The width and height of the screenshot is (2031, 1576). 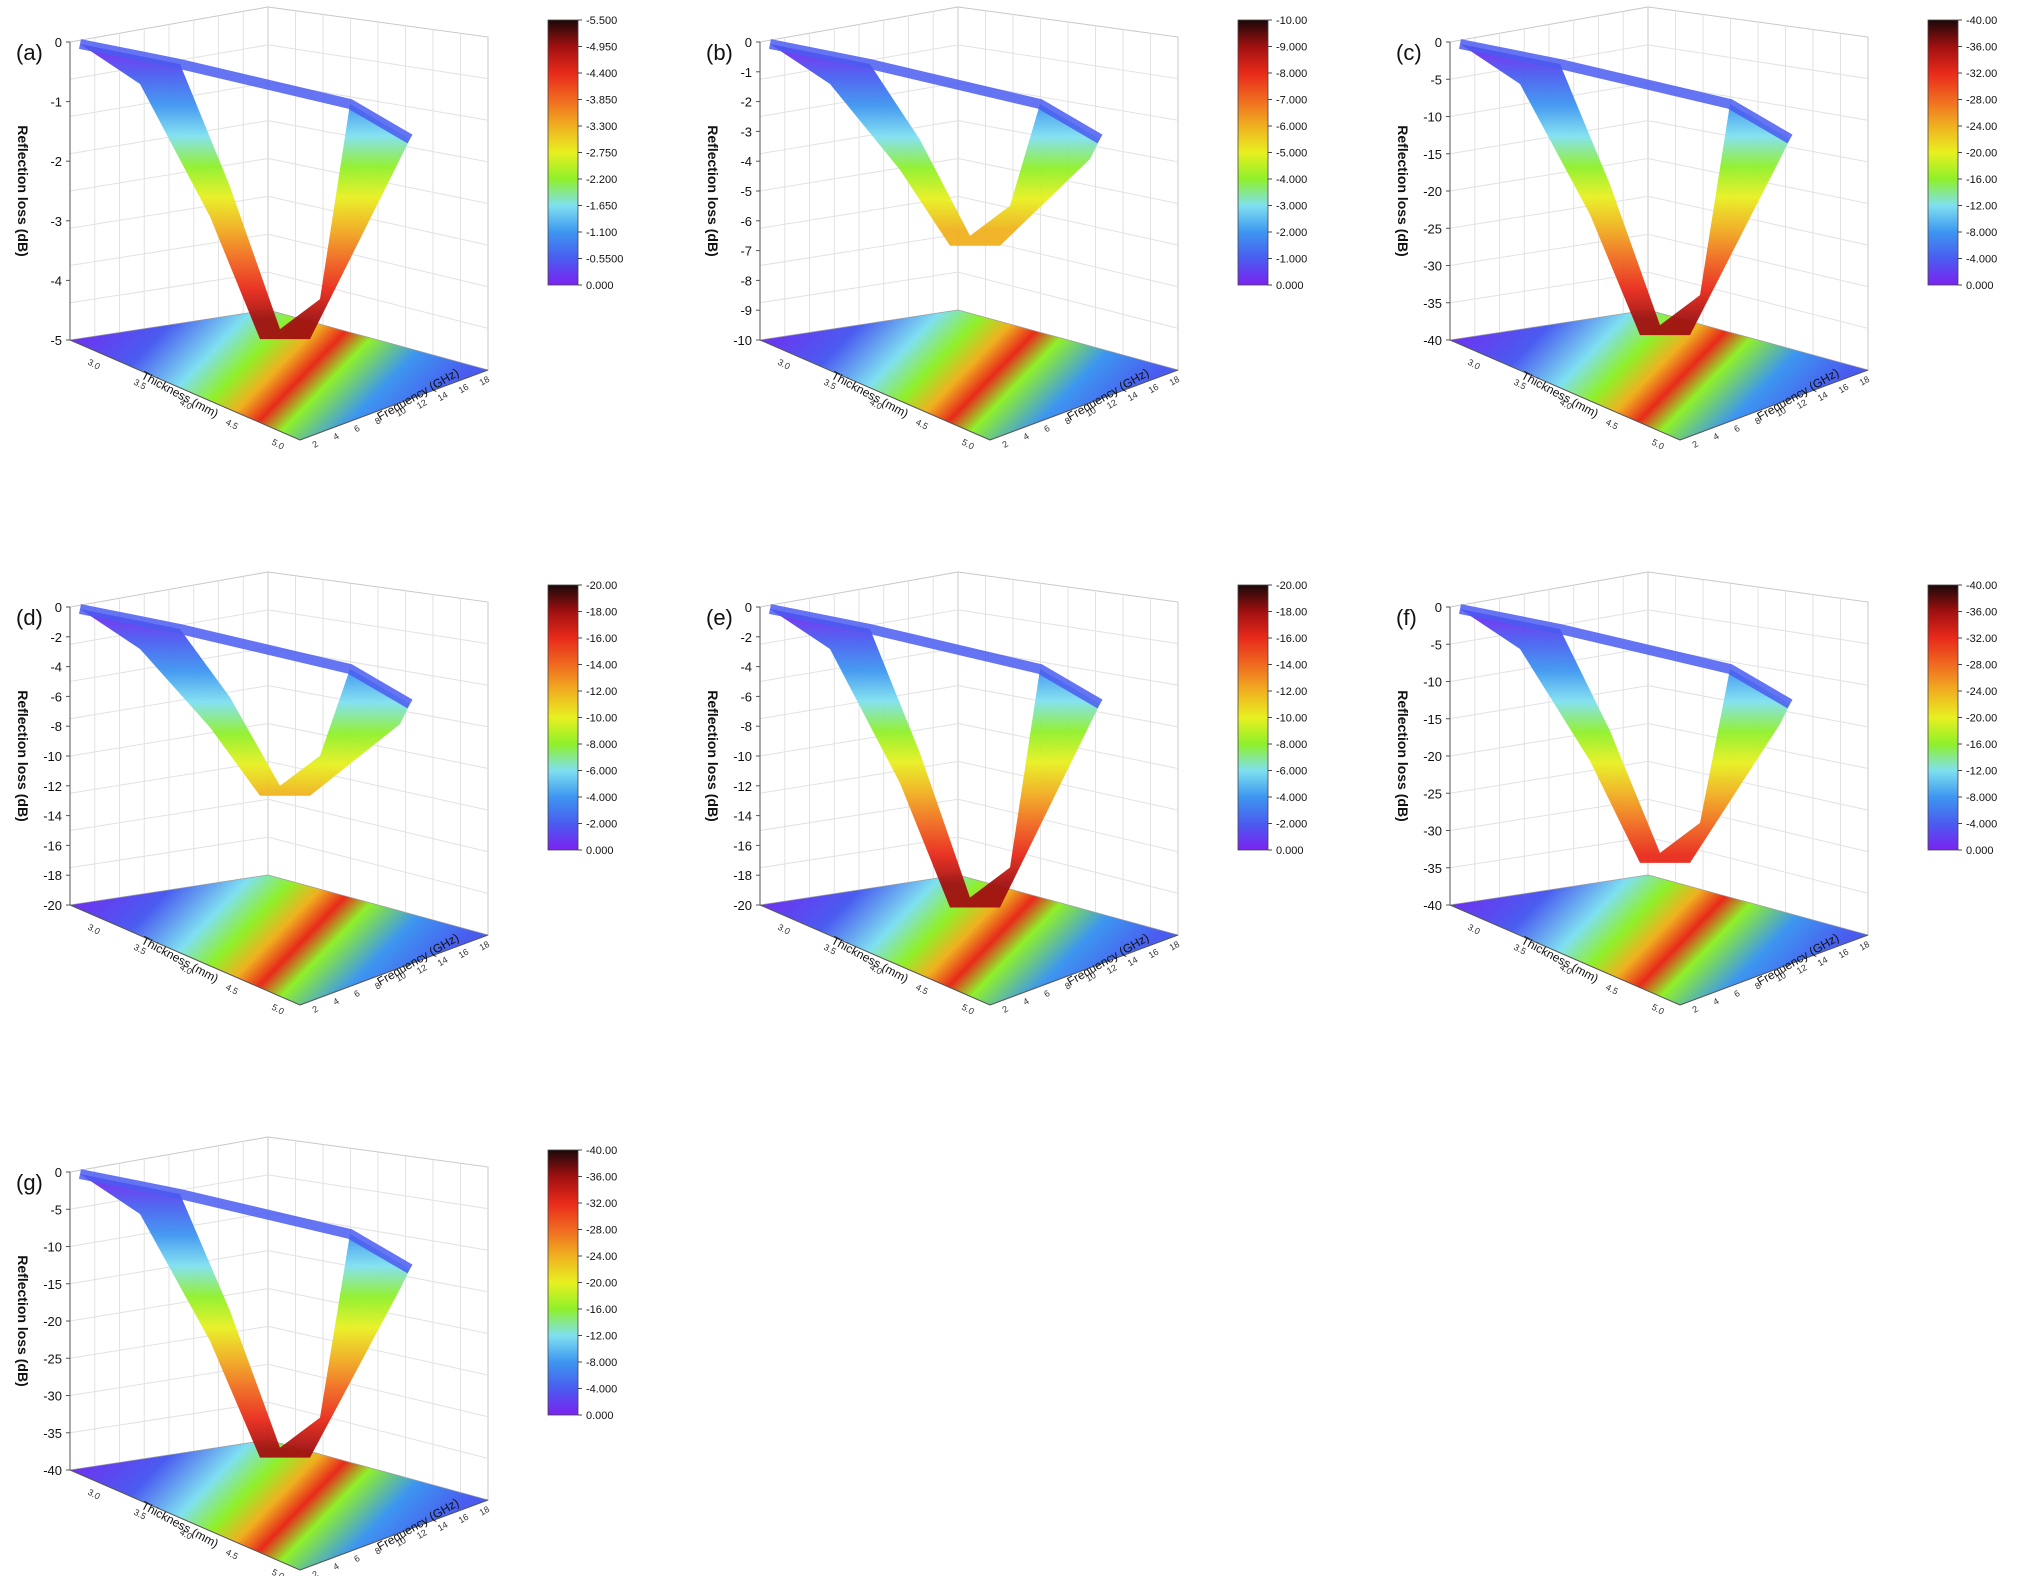 I want to click on z-tick-label: -8, so click(x=746, y=726).